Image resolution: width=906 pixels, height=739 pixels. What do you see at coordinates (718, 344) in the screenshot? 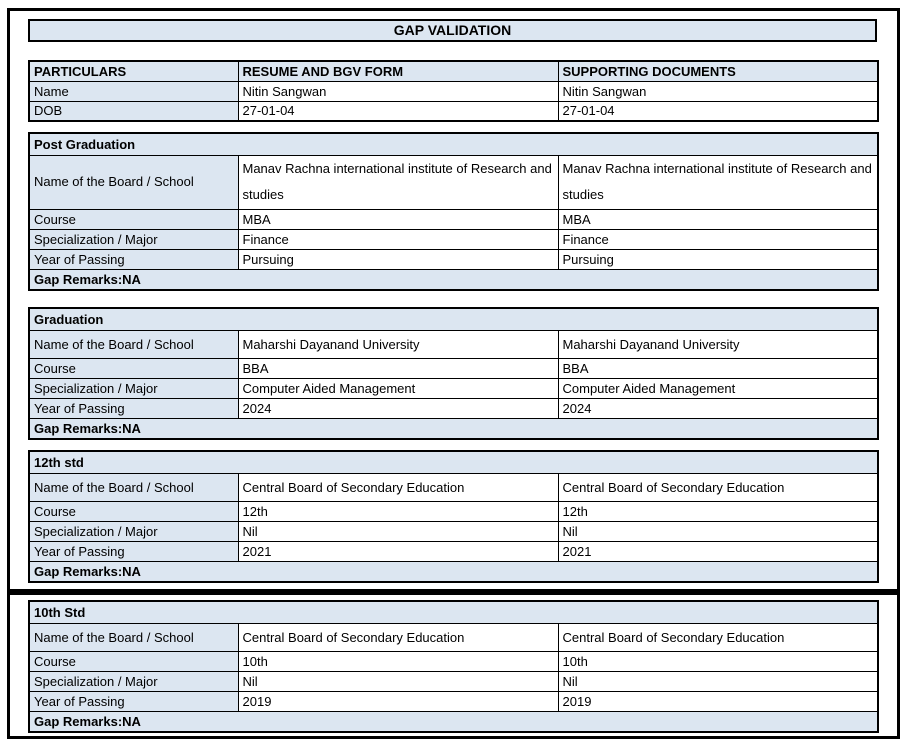
I see `cell-supporting: Maharshi Dayanand University` at bounding box center [718, 344].